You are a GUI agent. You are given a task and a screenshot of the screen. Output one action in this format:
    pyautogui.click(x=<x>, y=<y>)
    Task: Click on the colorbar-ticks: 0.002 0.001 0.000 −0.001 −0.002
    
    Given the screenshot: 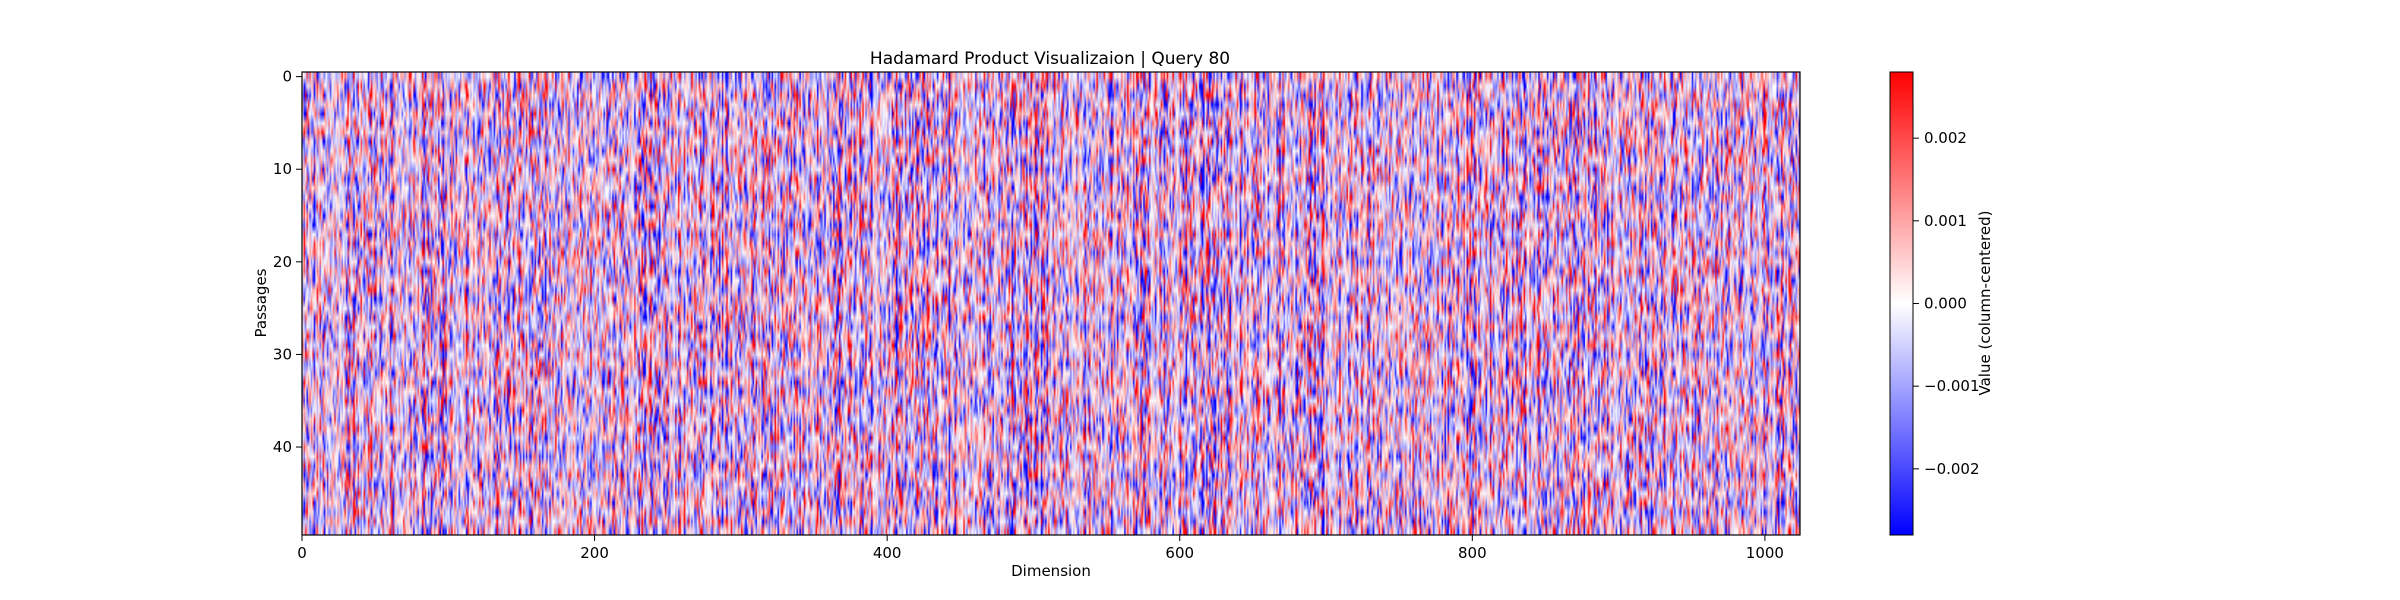 What is the action you would take?
    pyautogui.click(x=1946, y=303)
    